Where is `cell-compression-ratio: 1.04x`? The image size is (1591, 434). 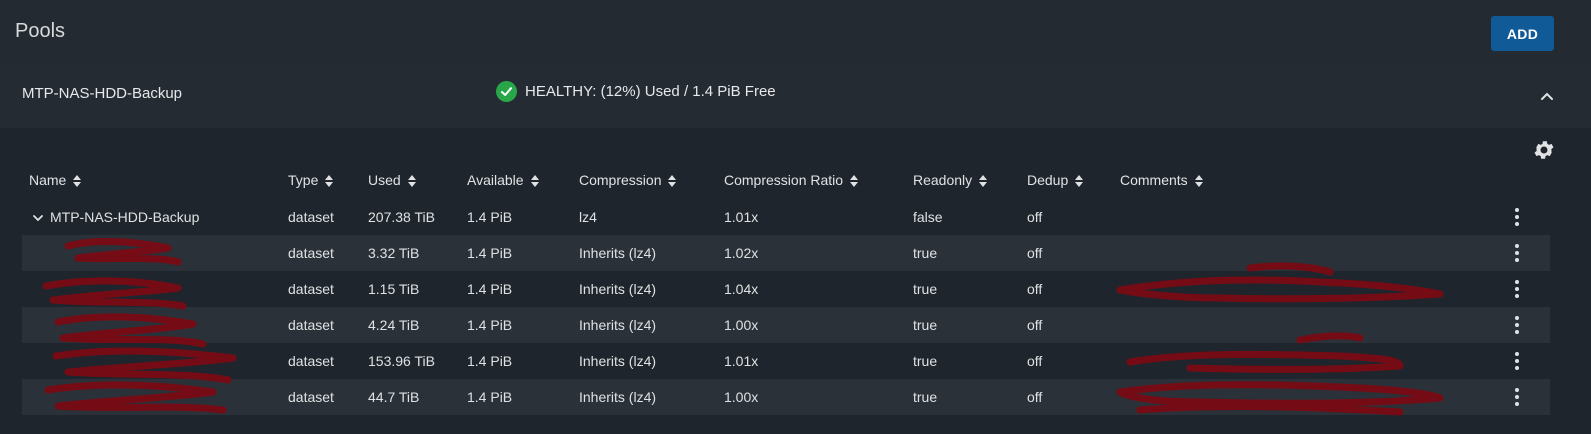 cell-compression-ratio: 1.04x is located at coordinates (741, 289).